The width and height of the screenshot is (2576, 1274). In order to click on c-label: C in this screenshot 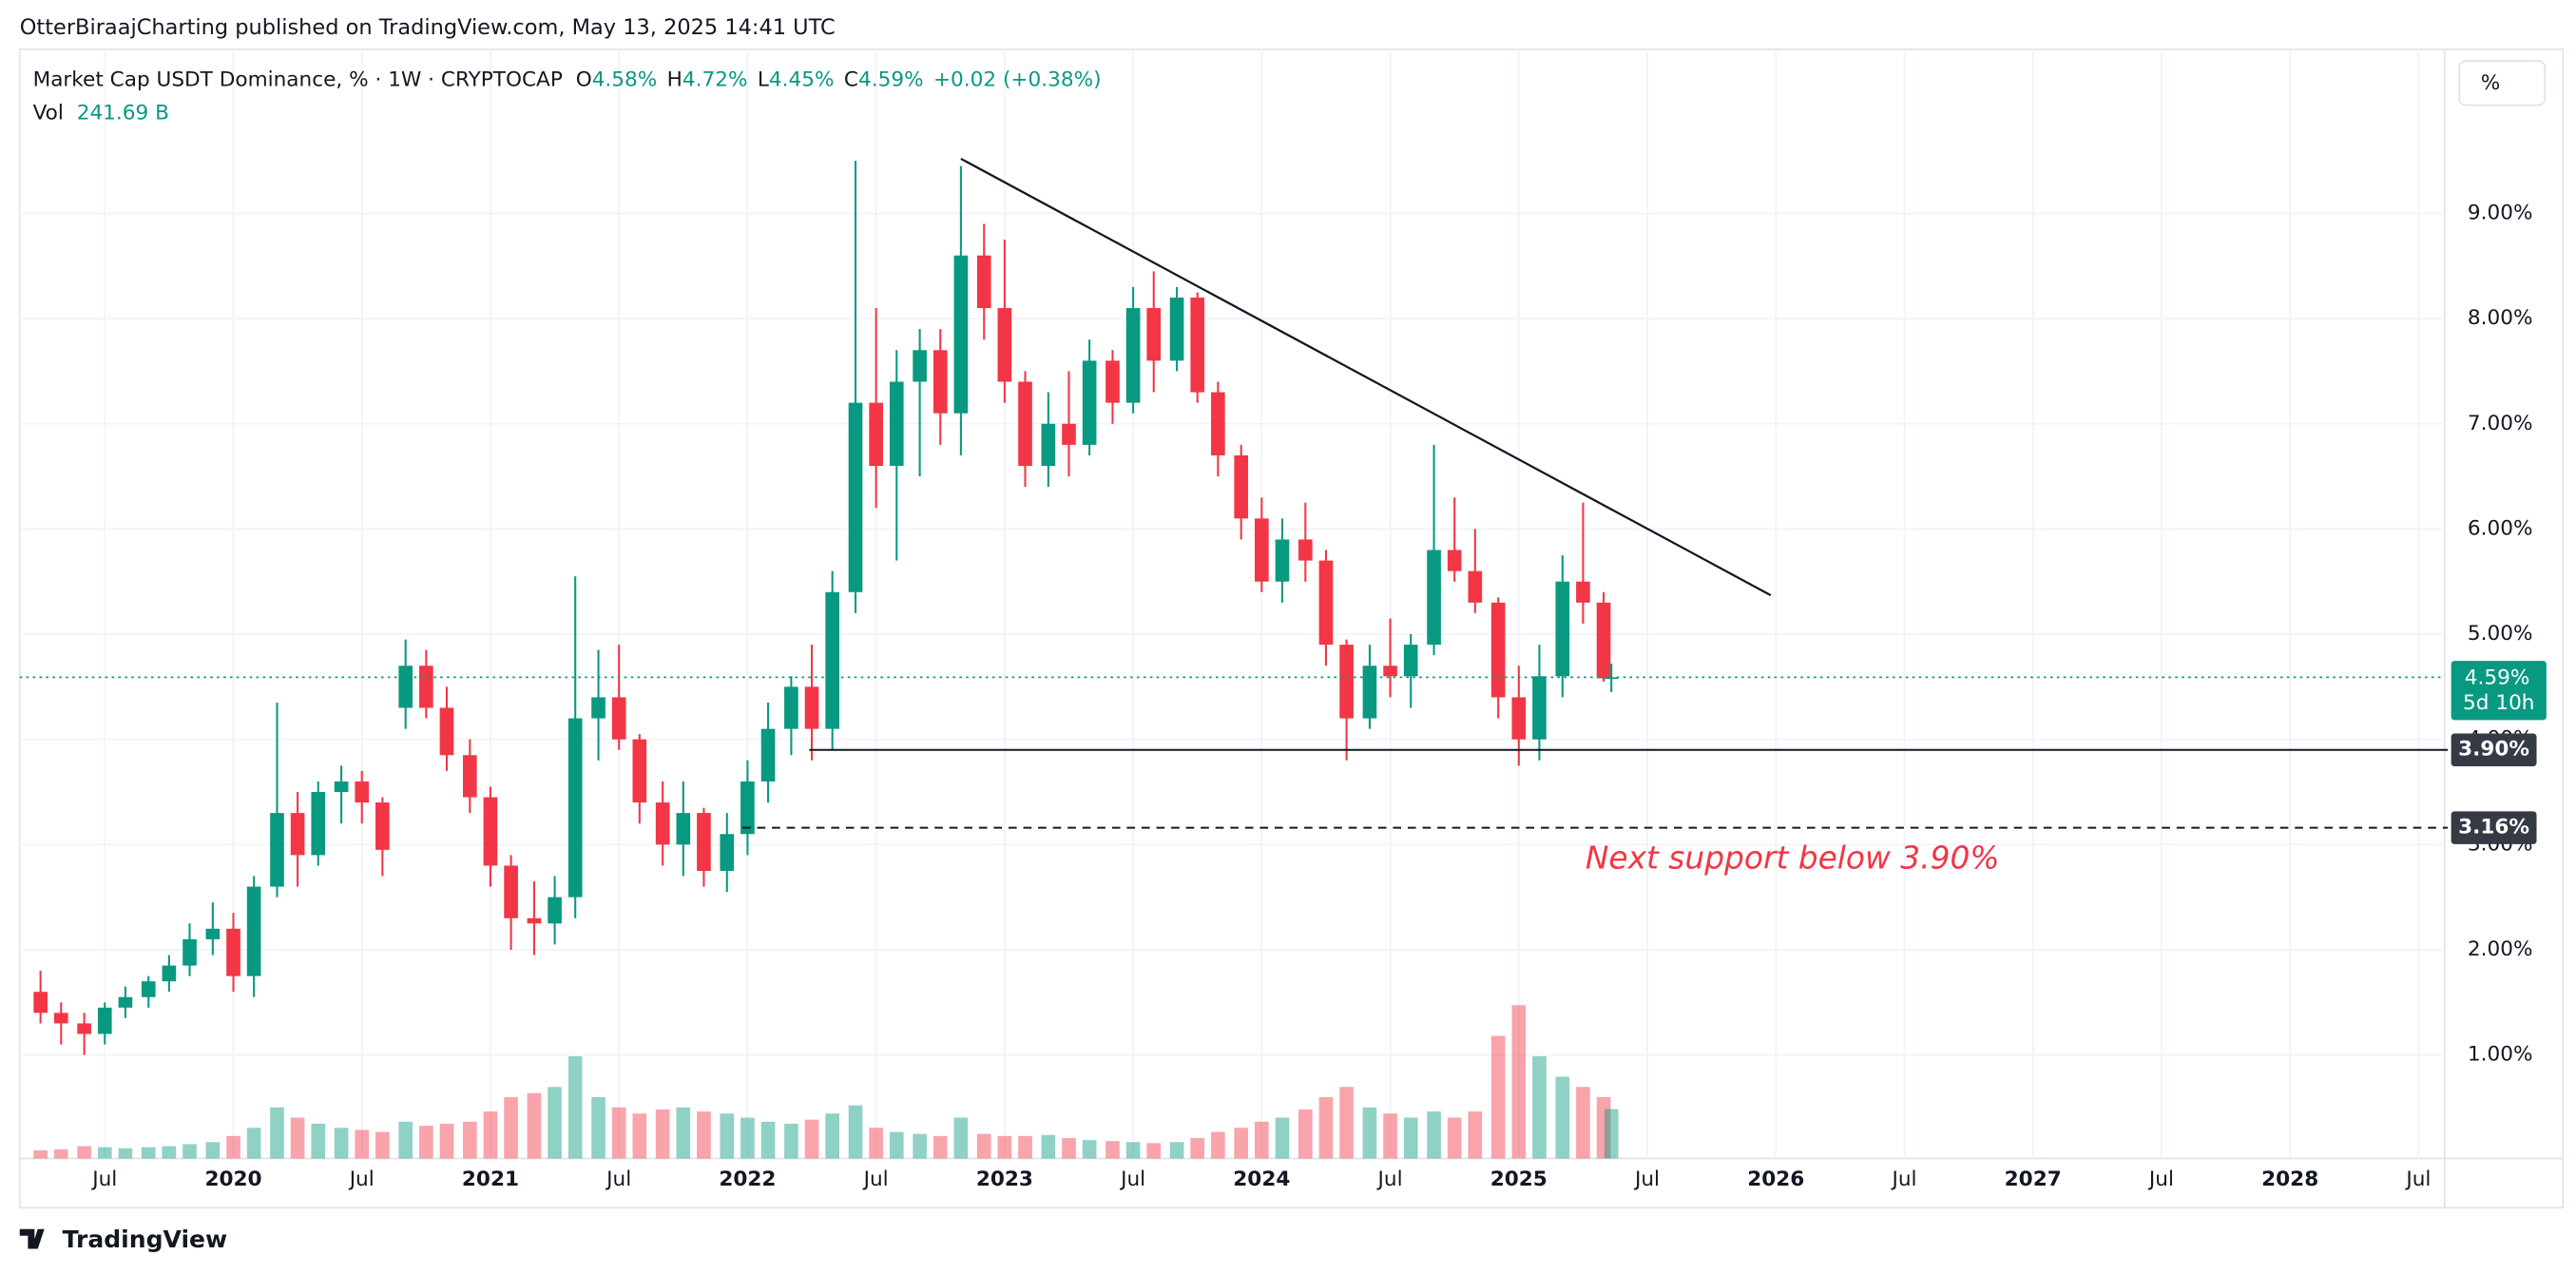, I will do `click(851, 80)`.